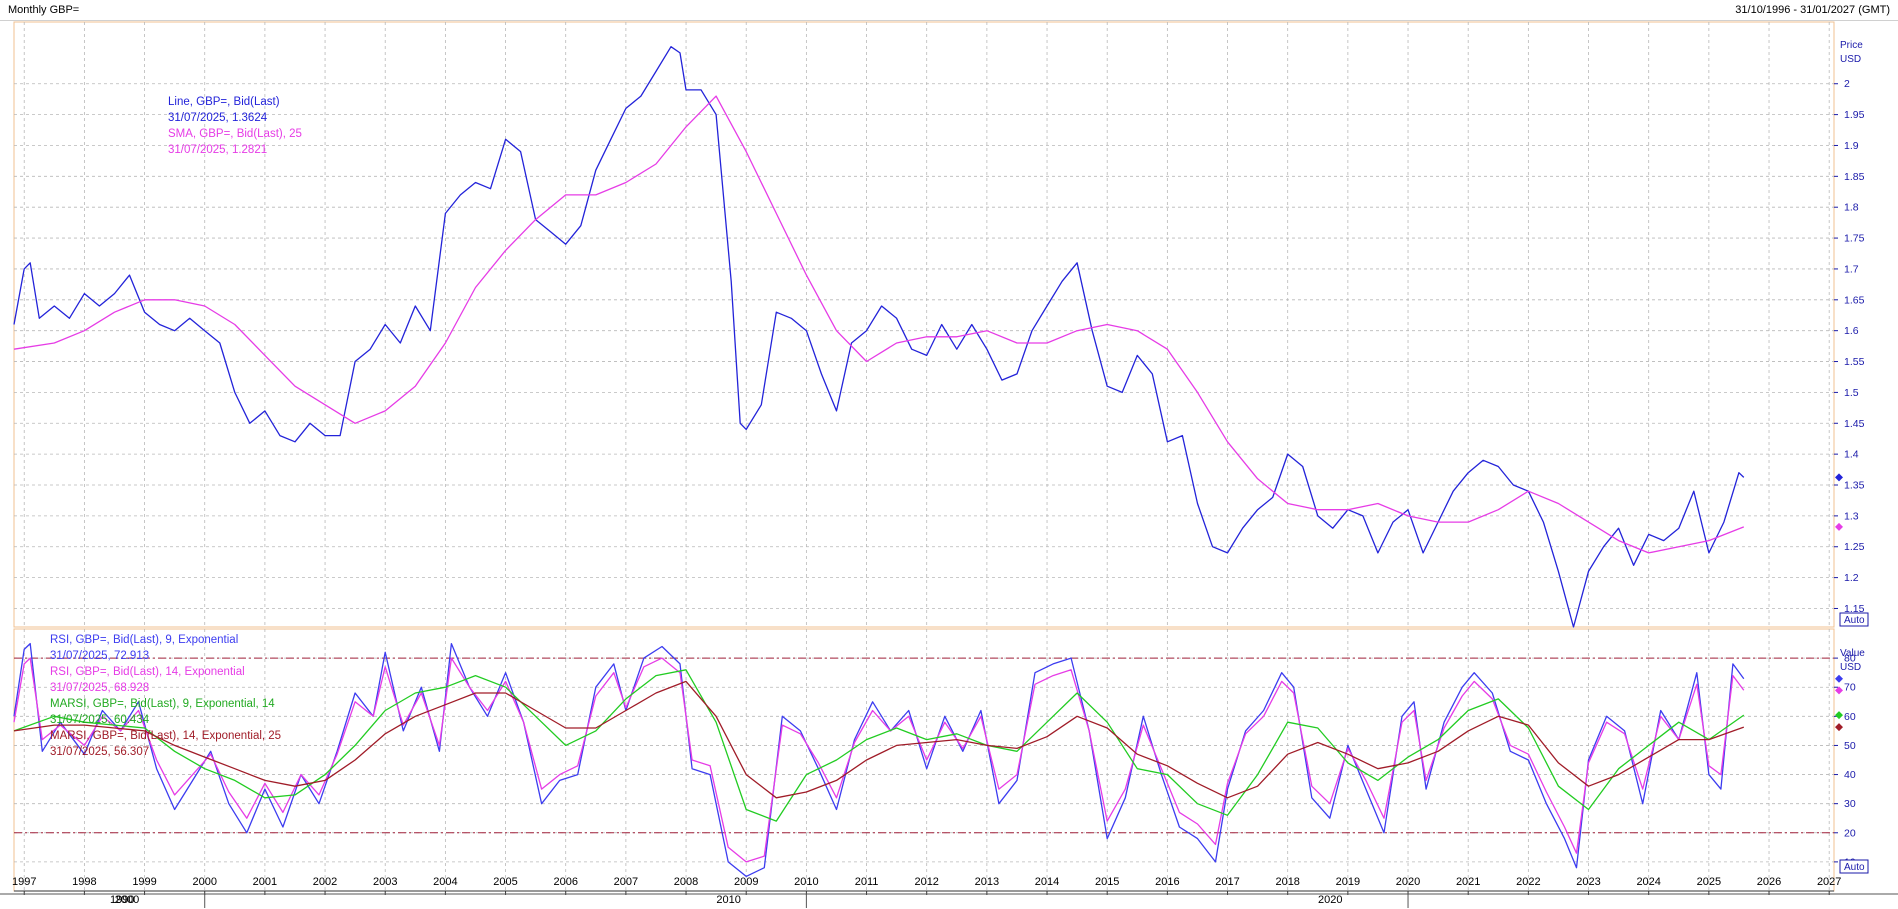  Describe the element at coordinates (1851, 208) in the screenshot. I see `price-y-tick-label: 1.8` at that location.